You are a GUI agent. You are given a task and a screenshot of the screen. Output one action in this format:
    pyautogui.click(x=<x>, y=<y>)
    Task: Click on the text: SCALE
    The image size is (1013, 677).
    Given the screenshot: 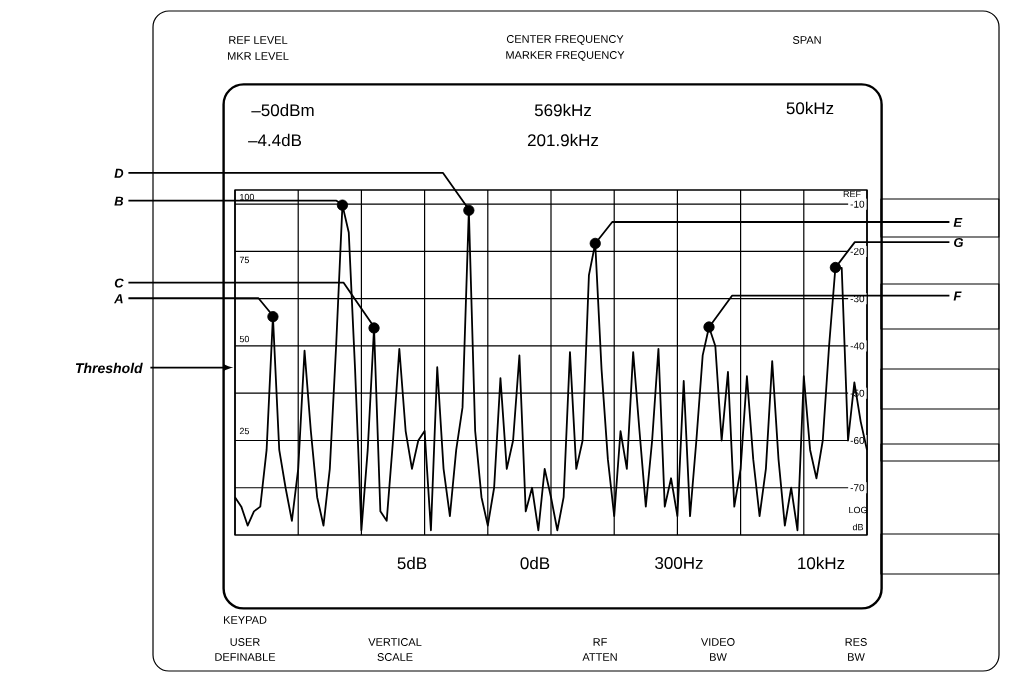 What is the action you would take?
    pyautogui.click(x=395, y=657)
    